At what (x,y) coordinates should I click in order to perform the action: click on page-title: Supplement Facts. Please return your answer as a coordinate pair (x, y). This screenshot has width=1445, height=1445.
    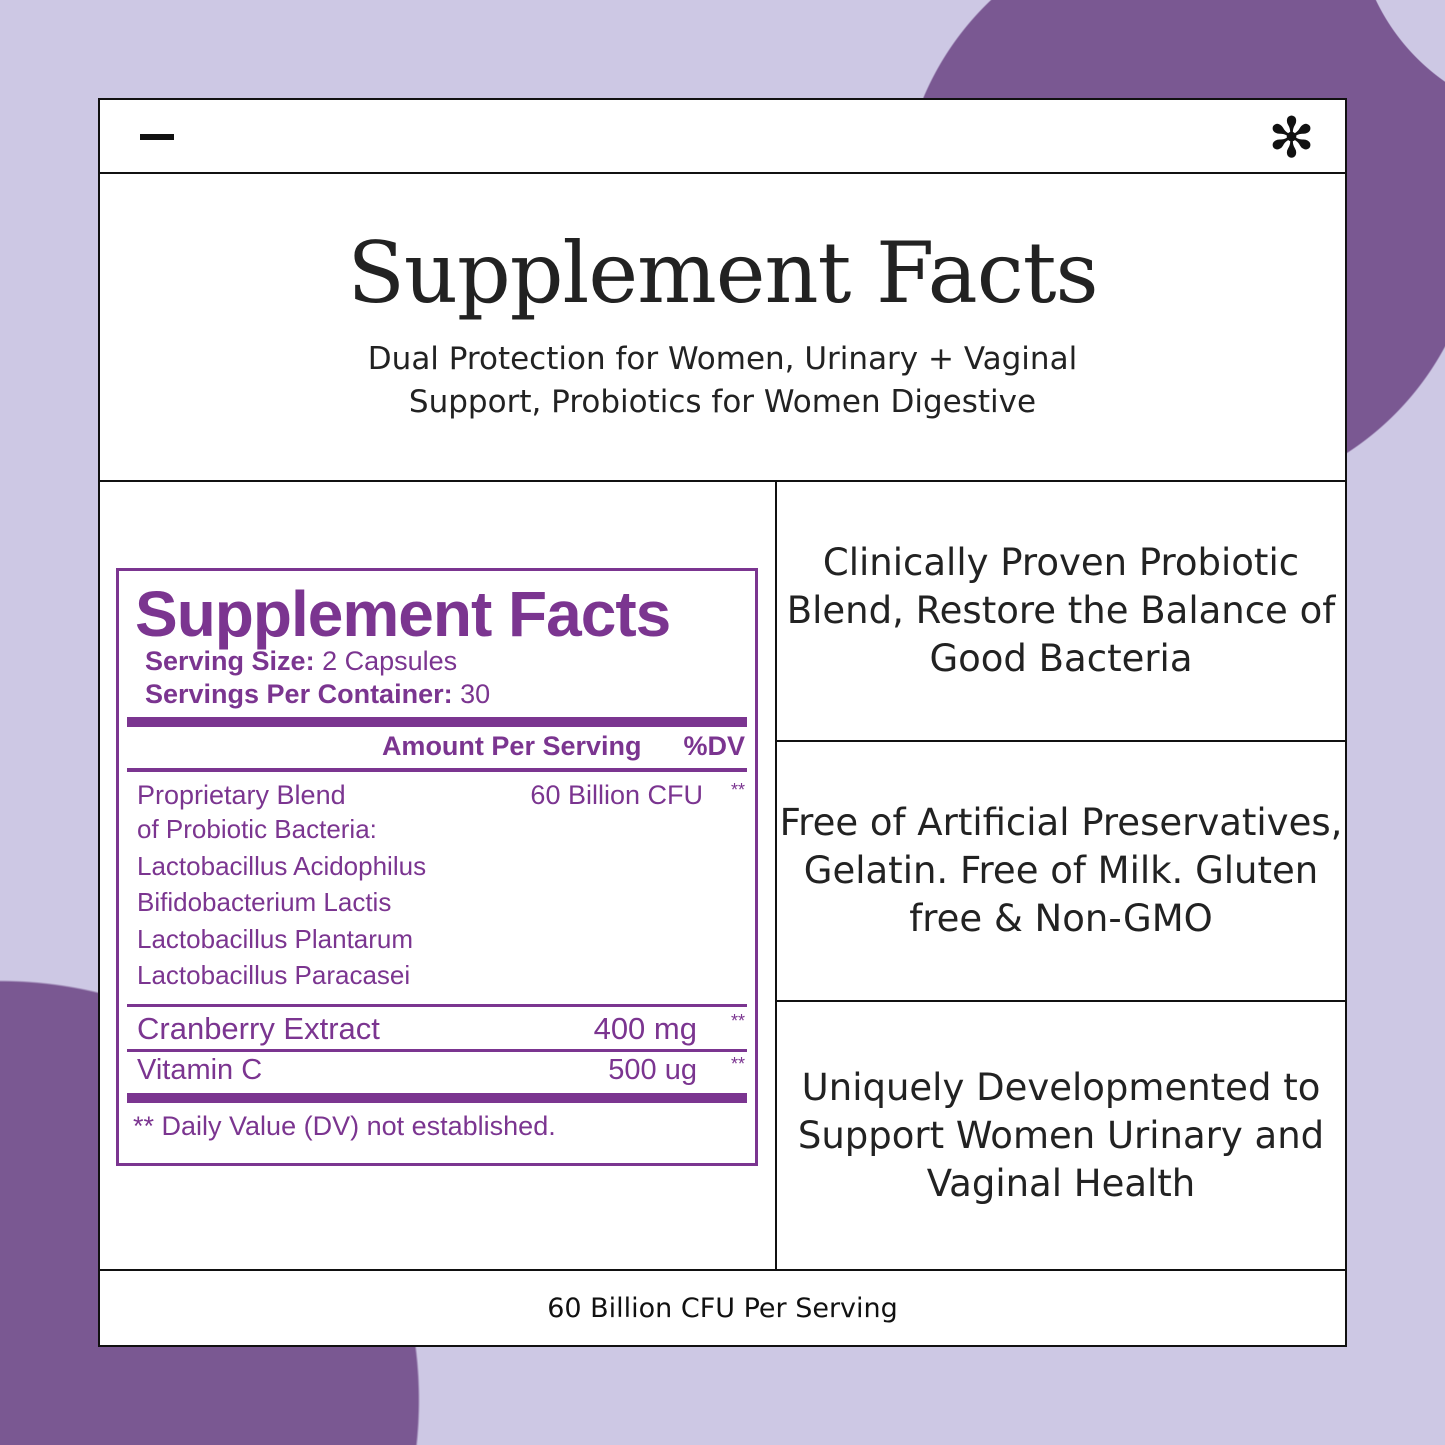
    Looking at the image, I should click on (722, 273).